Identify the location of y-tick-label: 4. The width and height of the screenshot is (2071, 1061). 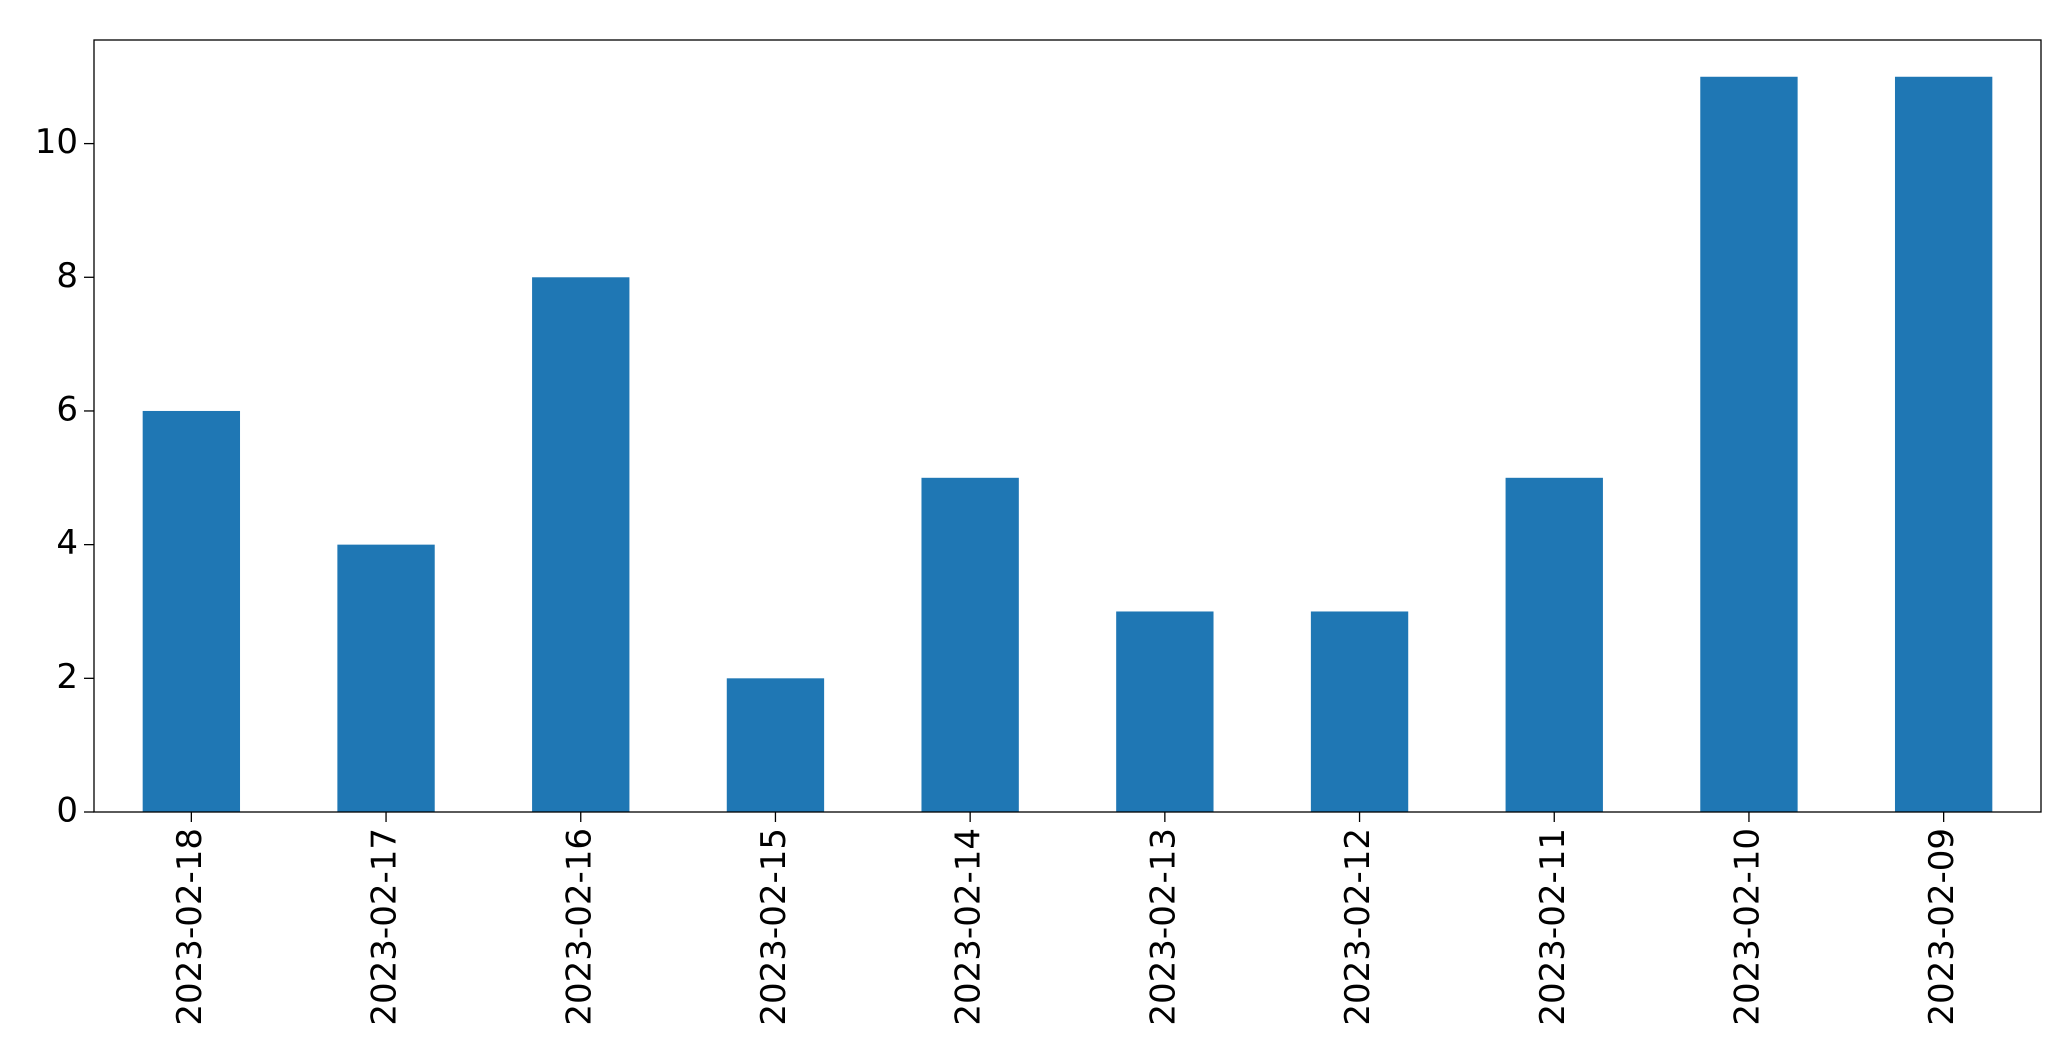
(67, 543).